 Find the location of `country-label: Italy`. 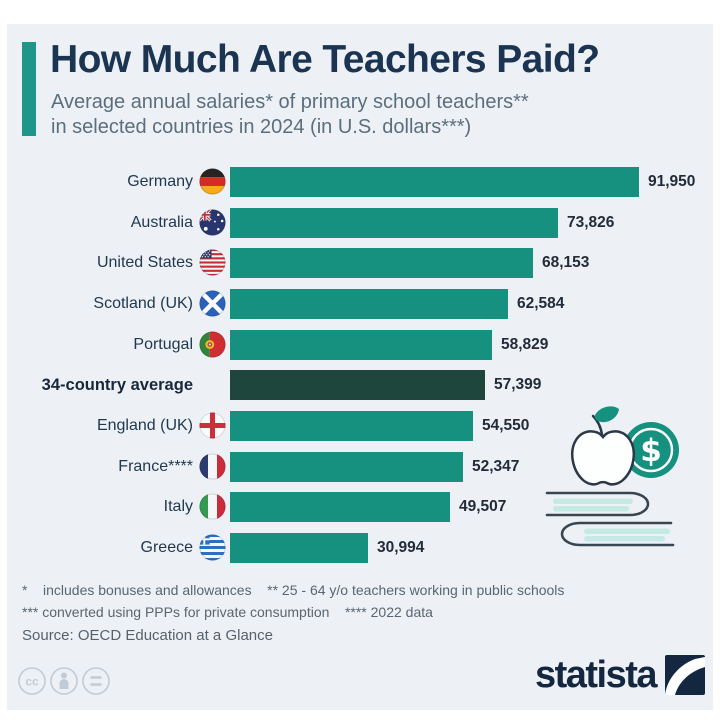

country-label: Italy is located at coordinates (178, 507).